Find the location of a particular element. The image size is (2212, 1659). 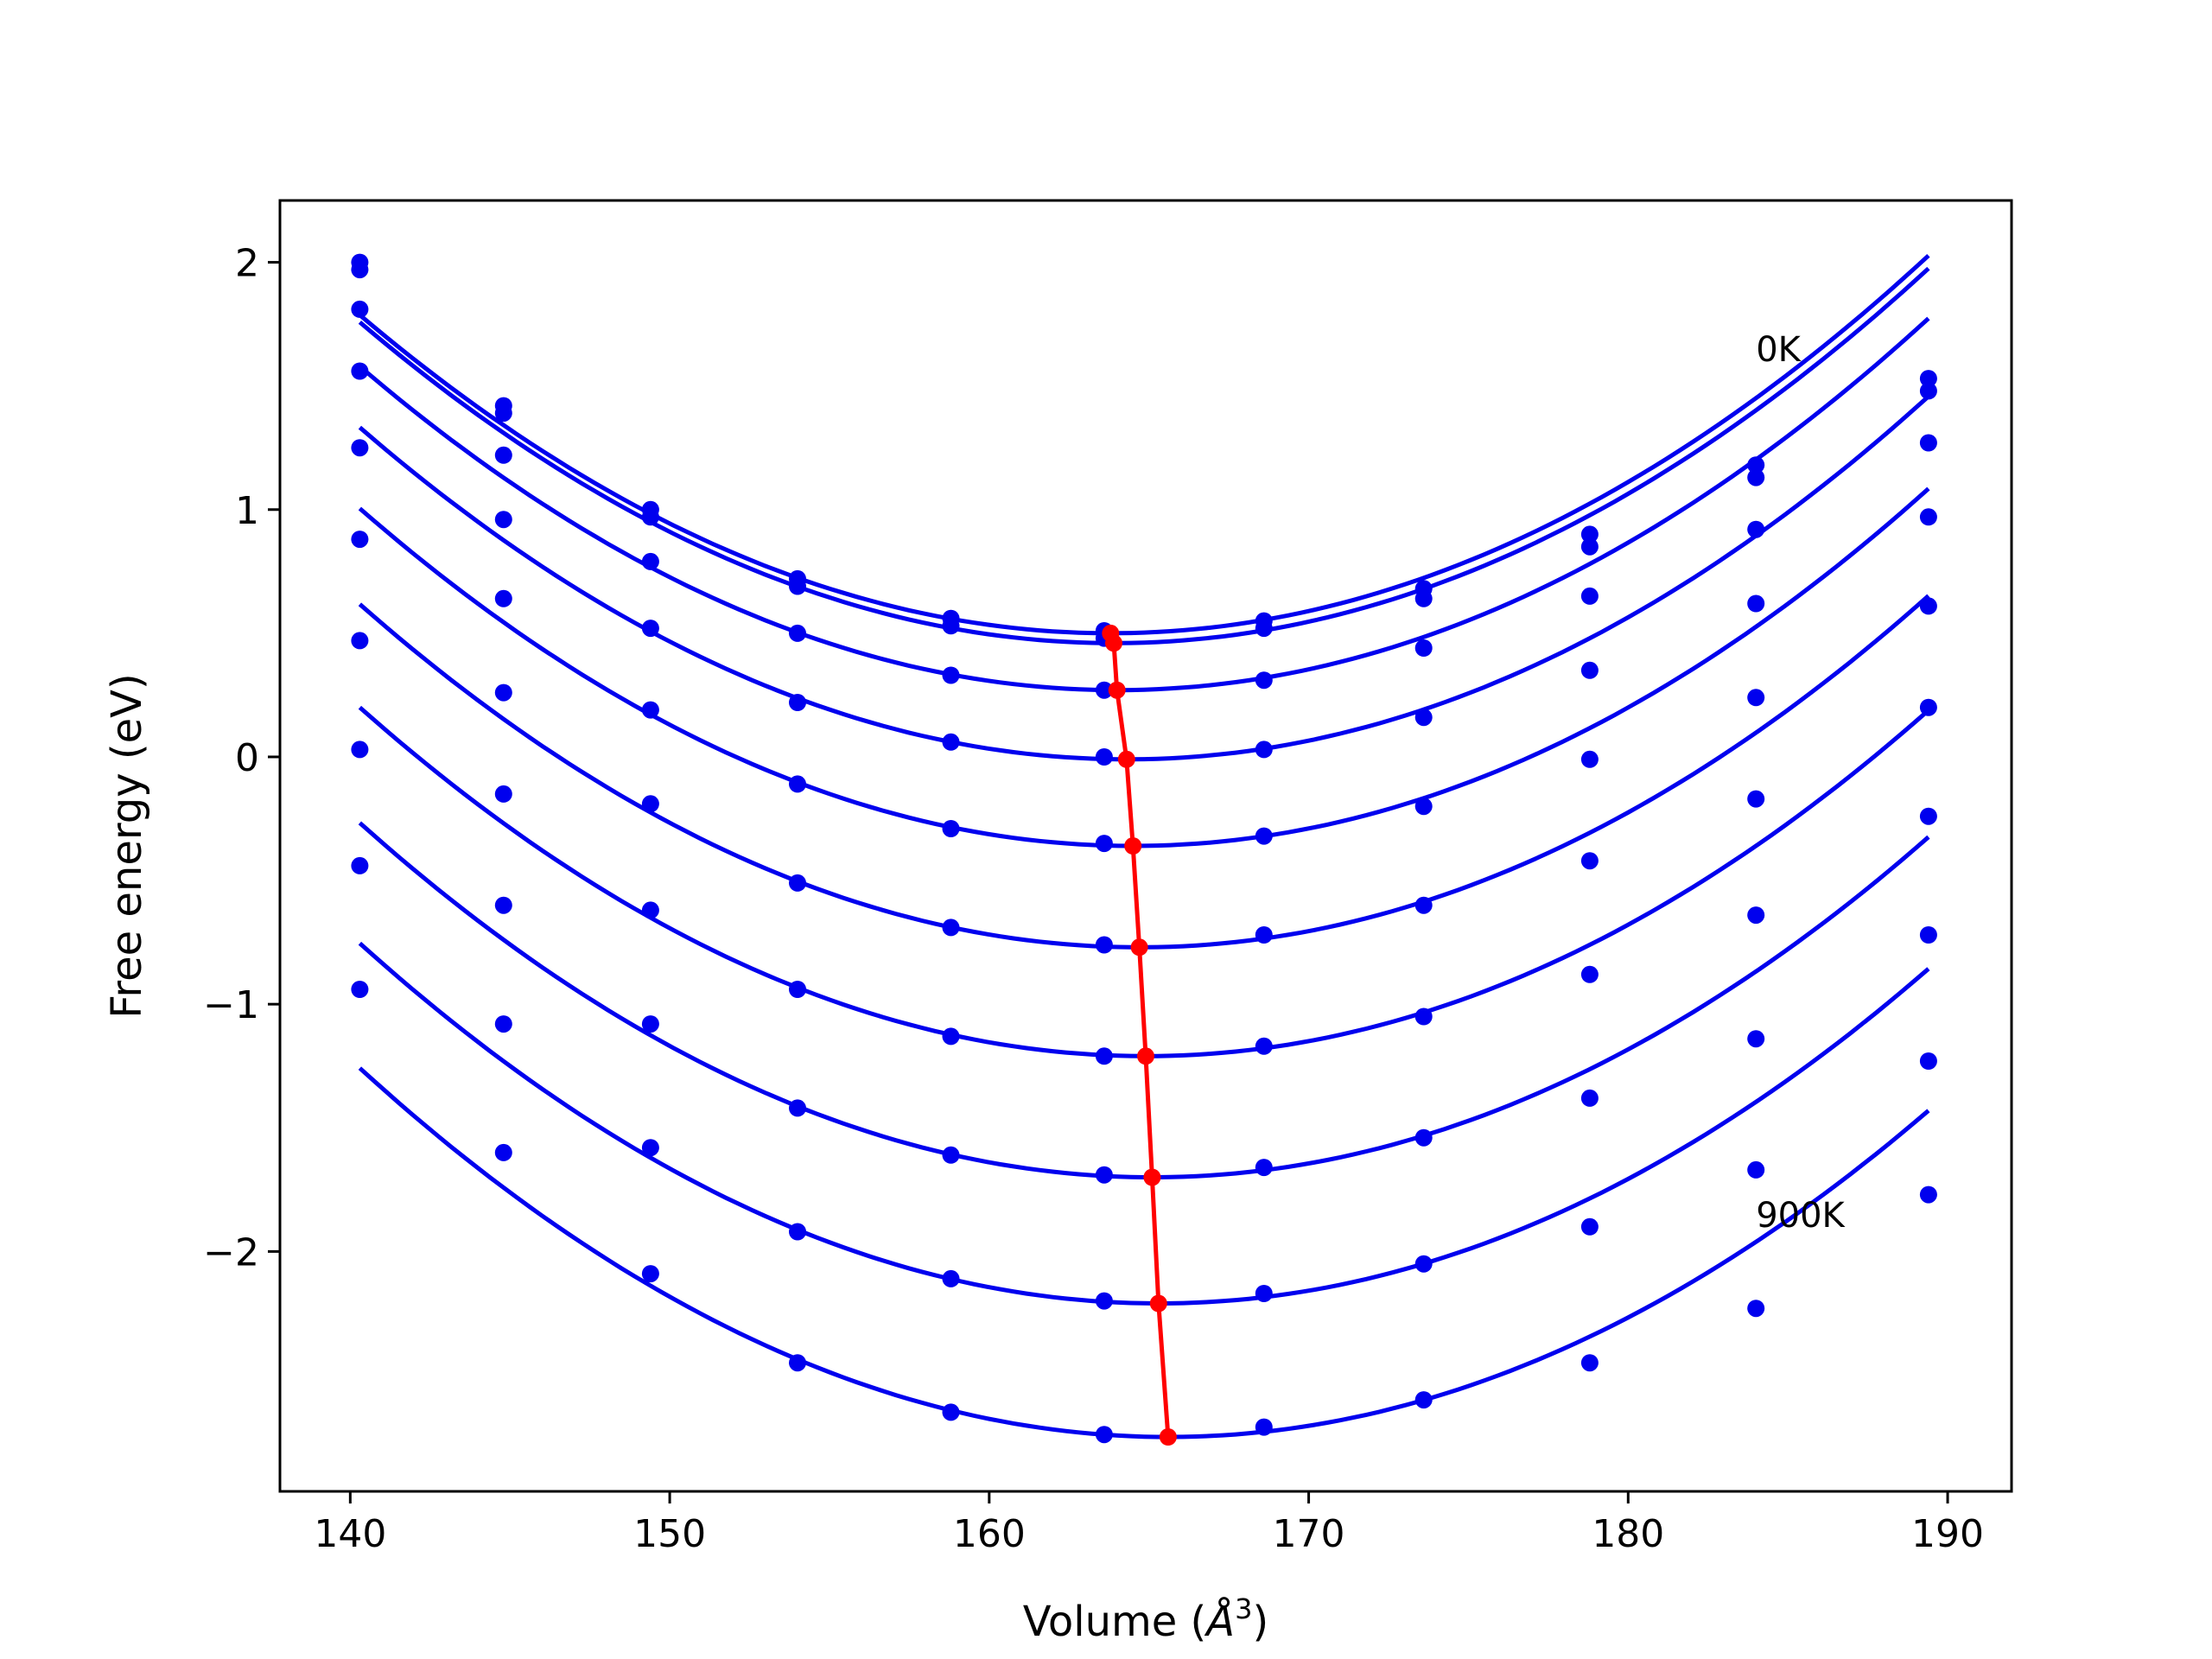

minima-series is located at coordinates (1139, 1035).